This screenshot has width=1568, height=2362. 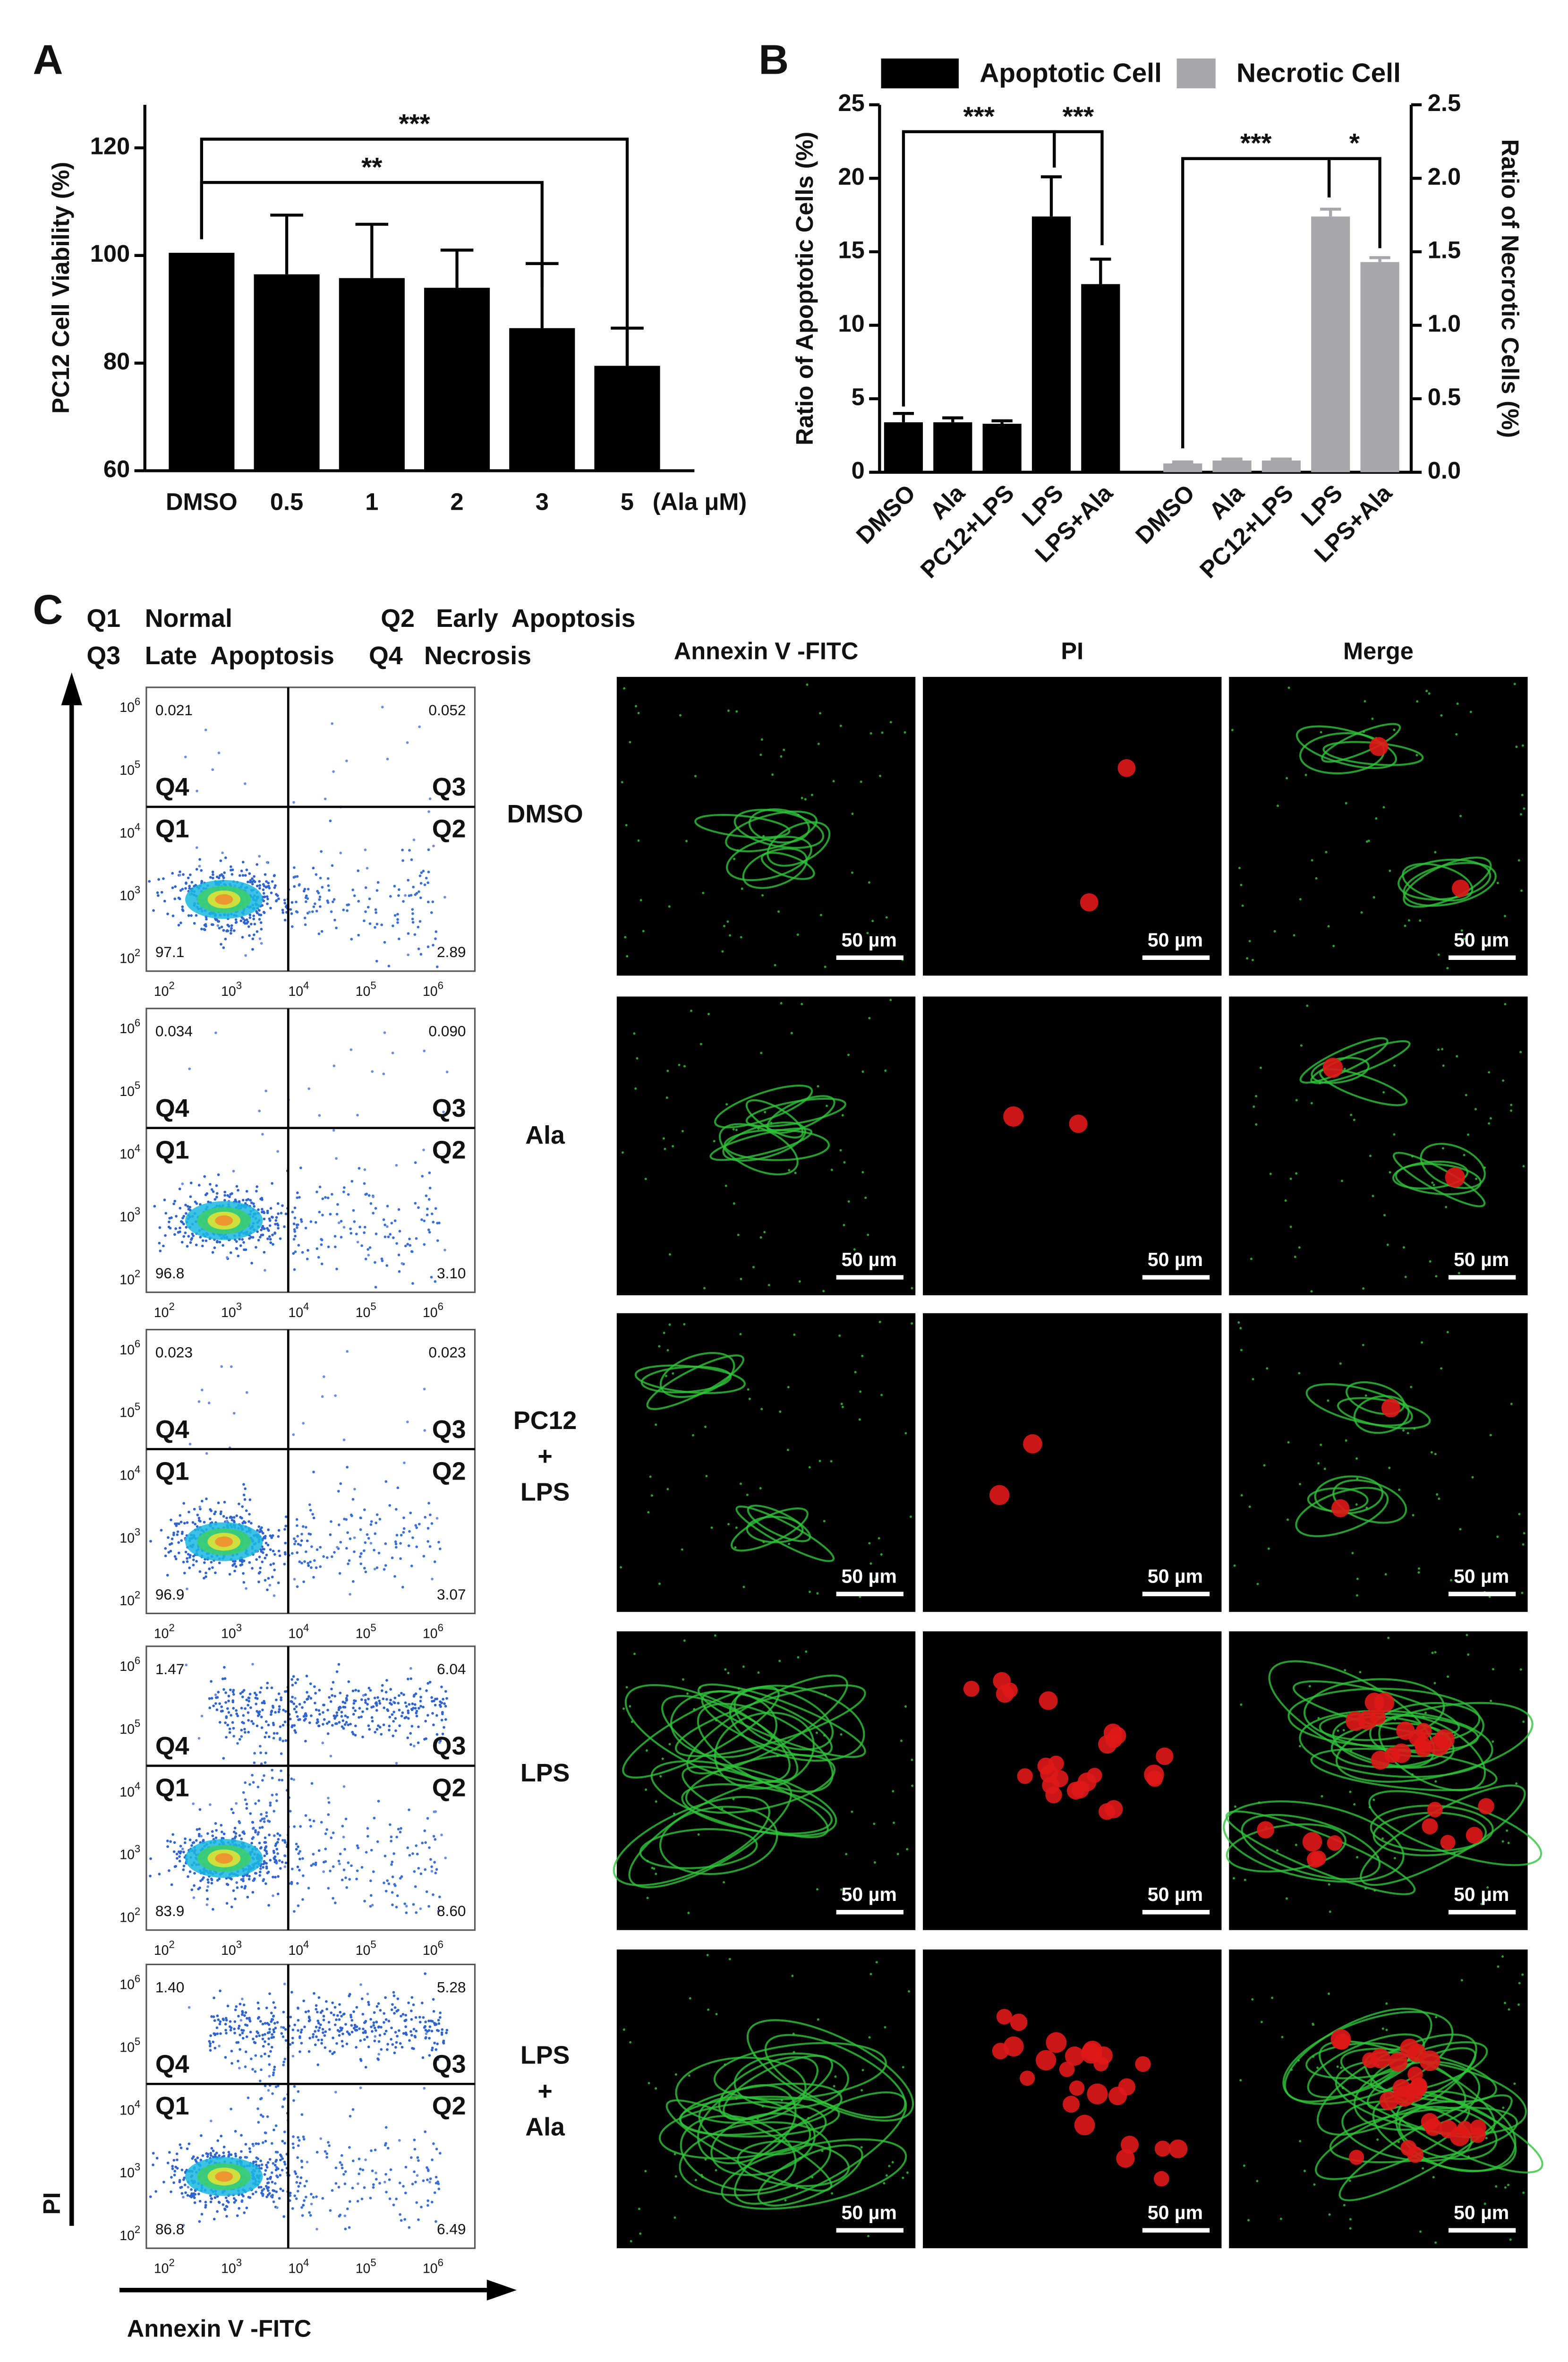 What do you see at coordinates (449, 1108) in the screenshot?
I see `quadrant-id: Q3` at bounding box center [449, 1108].